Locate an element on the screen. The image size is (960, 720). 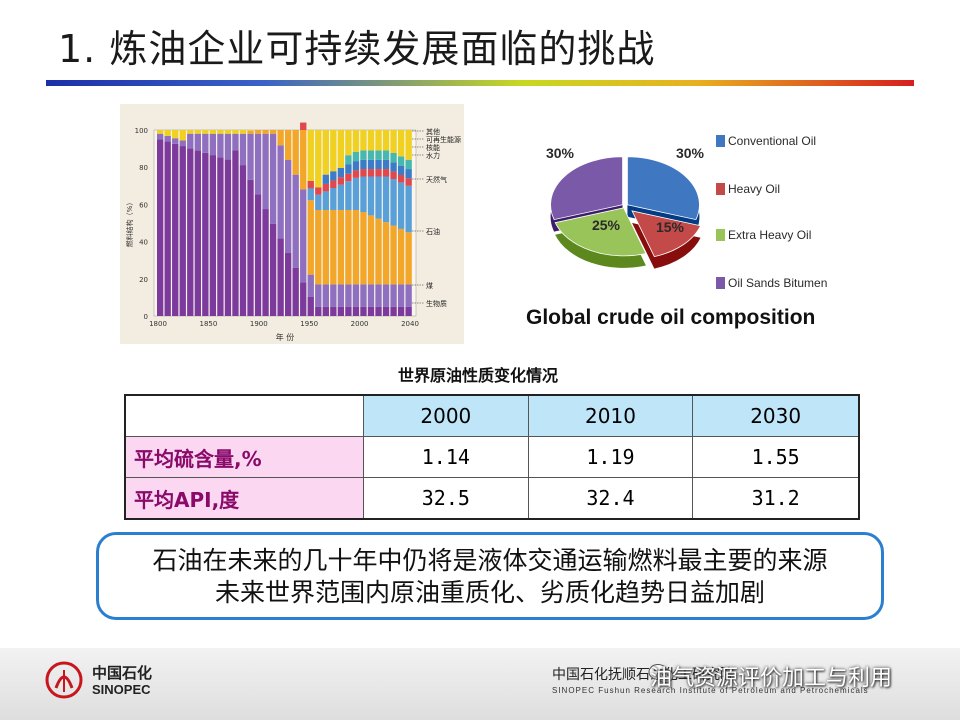
logo-chinese-name: 中国石化 is located at coordinates (122, 673).